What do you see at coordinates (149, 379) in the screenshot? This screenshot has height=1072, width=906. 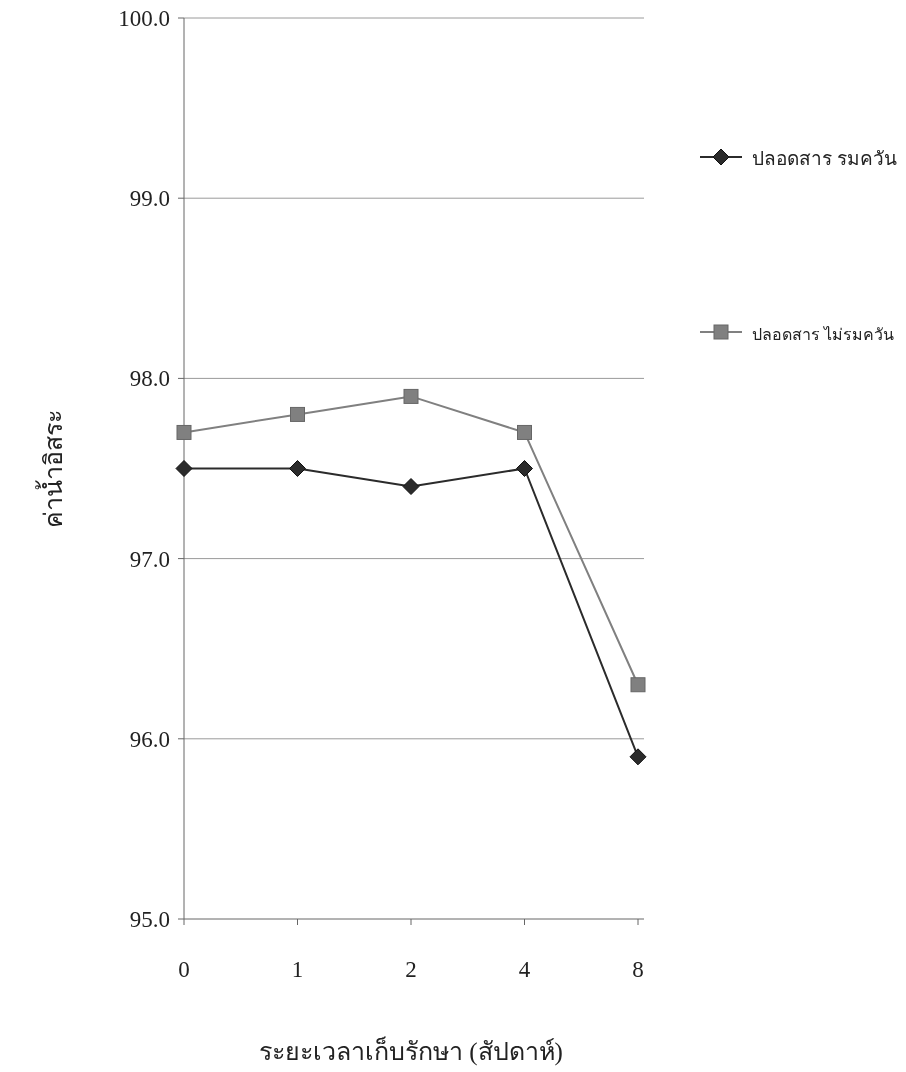 I see `y-tick-label: 98.0` at bounding box center [149, 379].